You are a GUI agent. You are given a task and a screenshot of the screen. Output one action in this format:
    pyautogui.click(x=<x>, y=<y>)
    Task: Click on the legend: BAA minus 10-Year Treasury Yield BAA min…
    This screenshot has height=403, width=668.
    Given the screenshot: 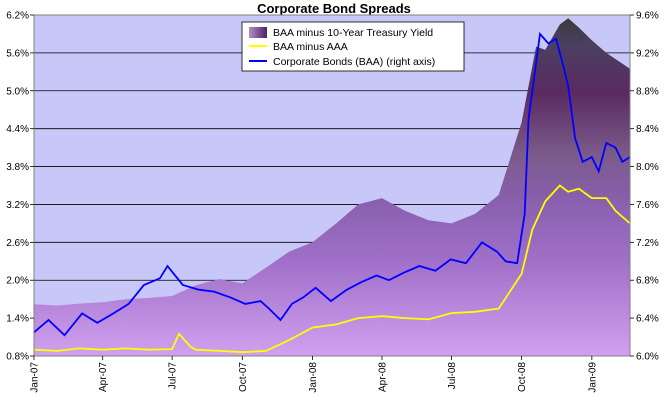 What is the action you would take?
    pyautogui.click(x=353, y=46)
    